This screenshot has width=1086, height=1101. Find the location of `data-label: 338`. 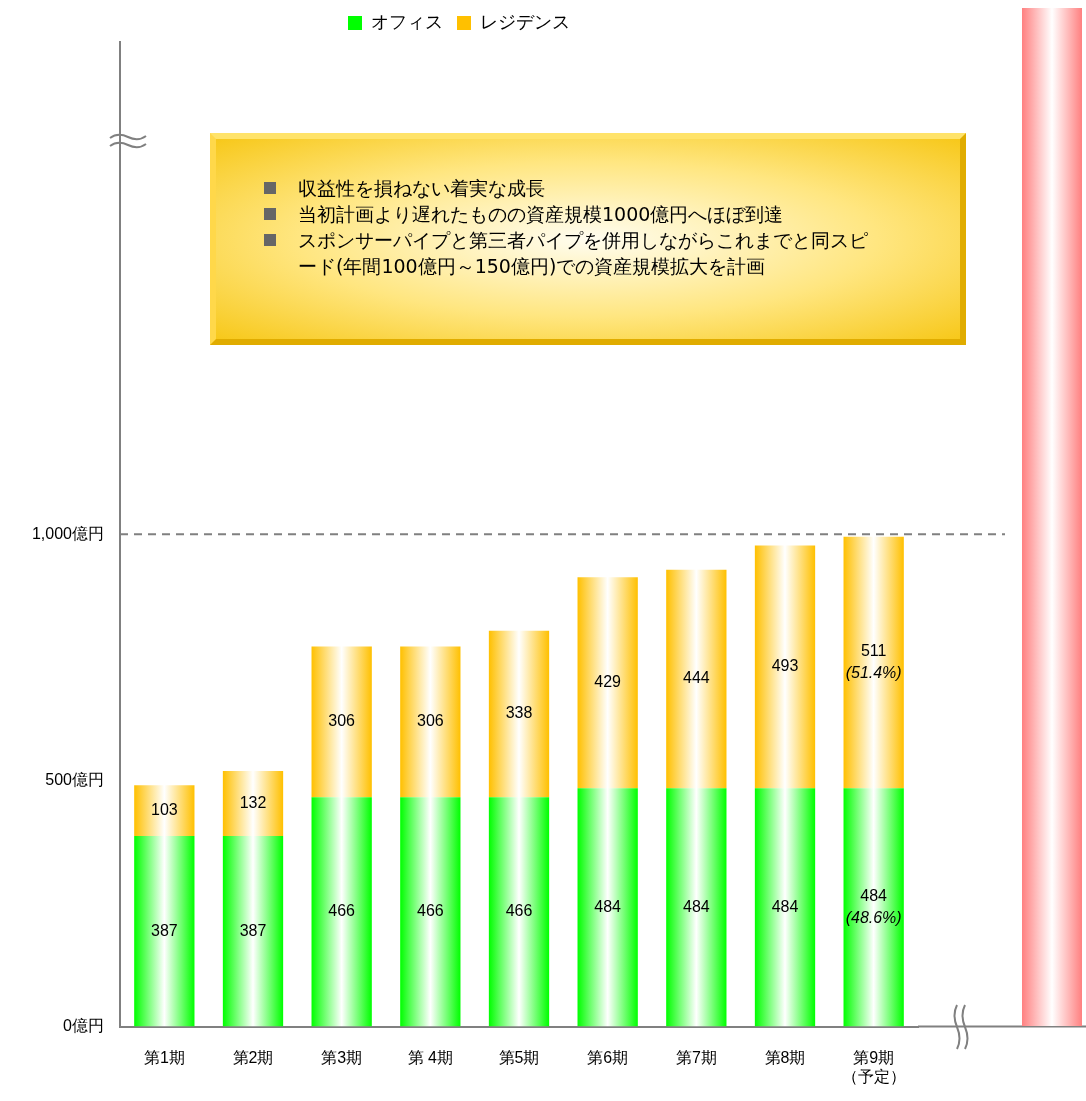

data-label: 338 is located at coordinates (519, 713).